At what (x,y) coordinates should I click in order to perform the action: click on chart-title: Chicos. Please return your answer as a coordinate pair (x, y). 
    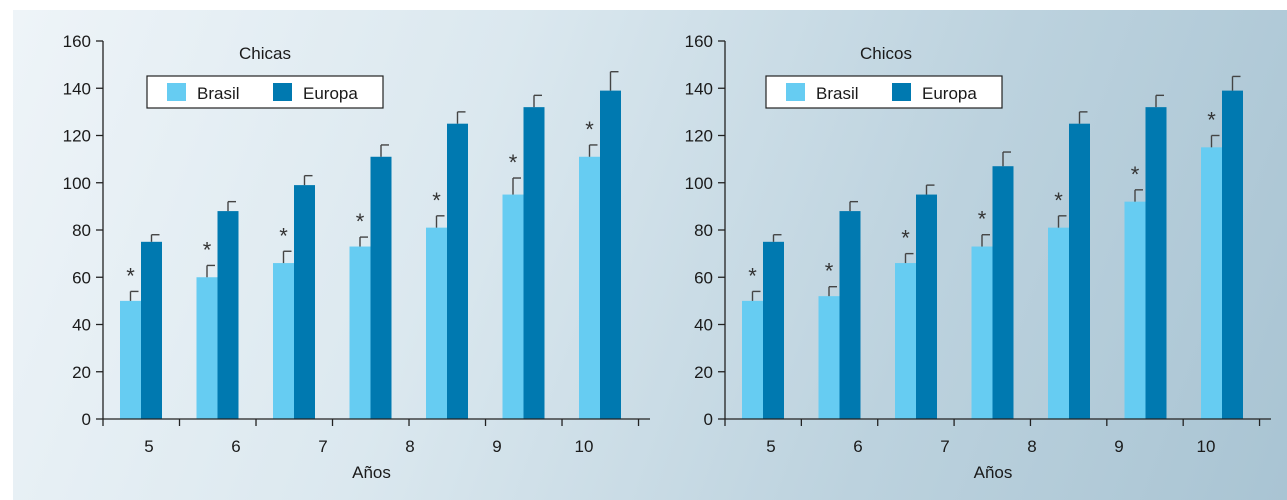
    Looking at the image, I should click on (886, 53).